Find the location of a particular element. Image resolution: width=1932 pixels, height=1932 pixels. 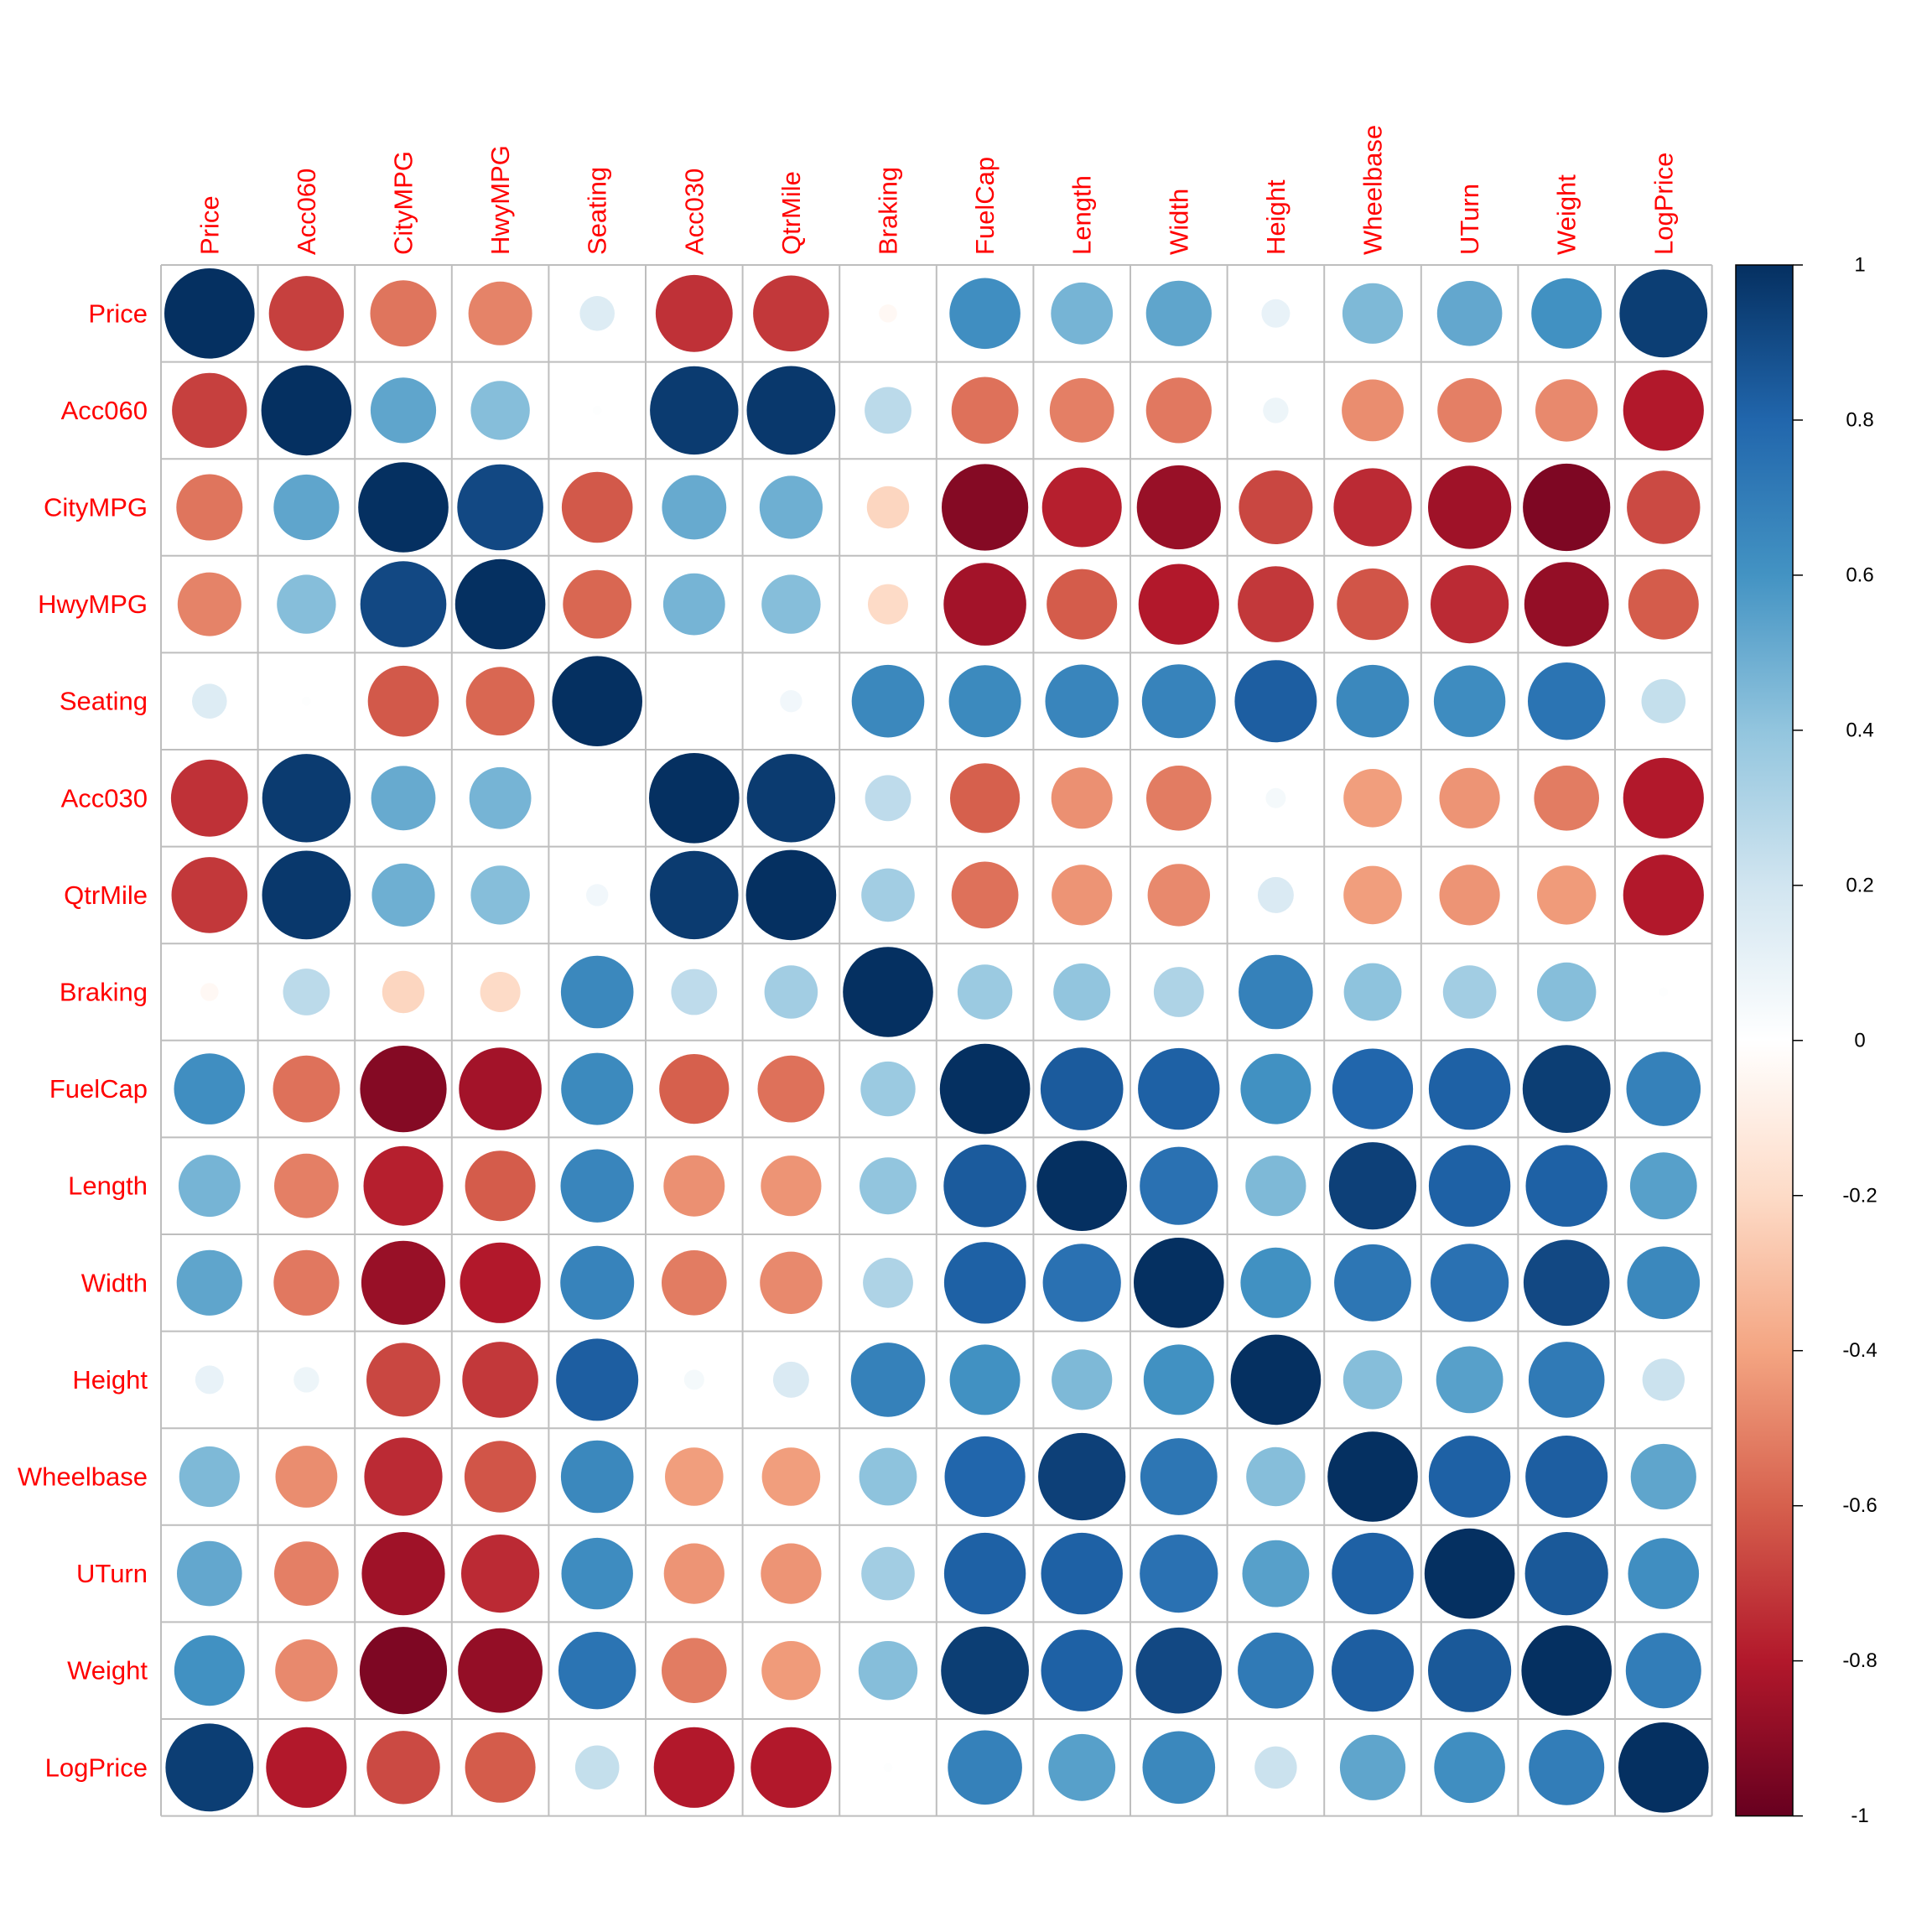

corr-circle-seating-fuelcap is located at coordinates (984, 701).